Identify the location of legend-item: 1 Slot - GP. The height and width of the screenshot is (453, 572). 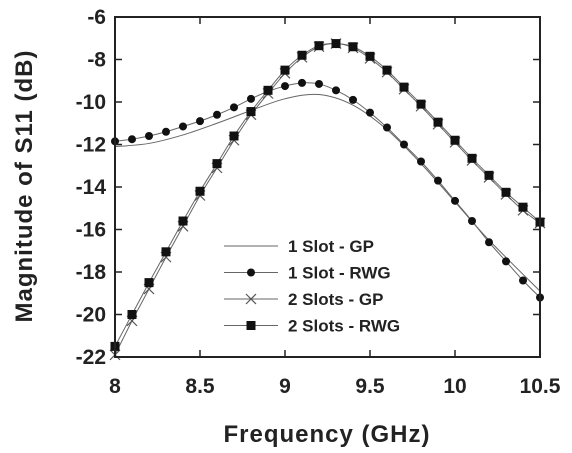
(299, 246).